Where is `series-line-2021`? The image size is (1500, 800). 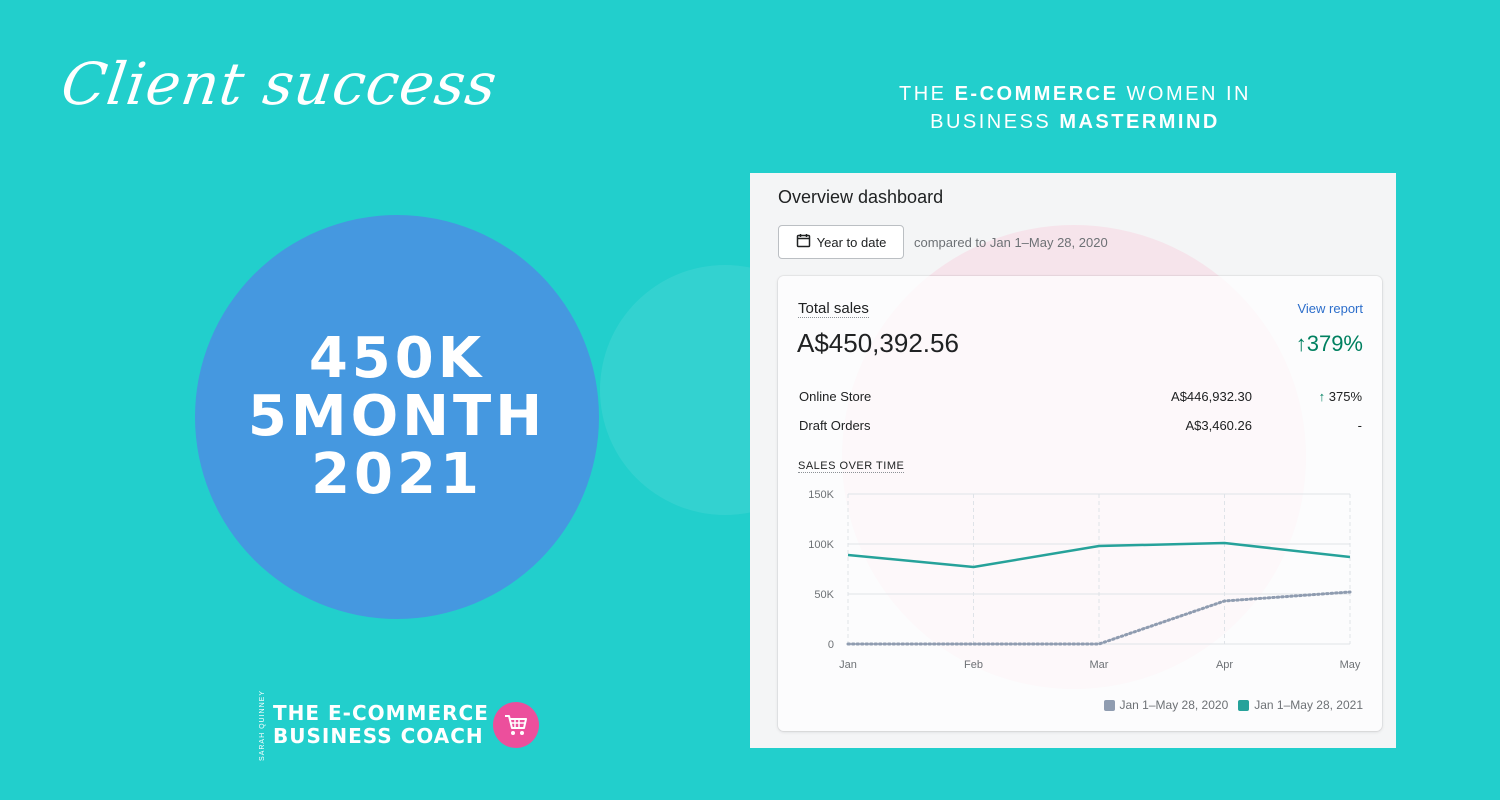
series-line-2021 is located at coordinates (1099, 555).